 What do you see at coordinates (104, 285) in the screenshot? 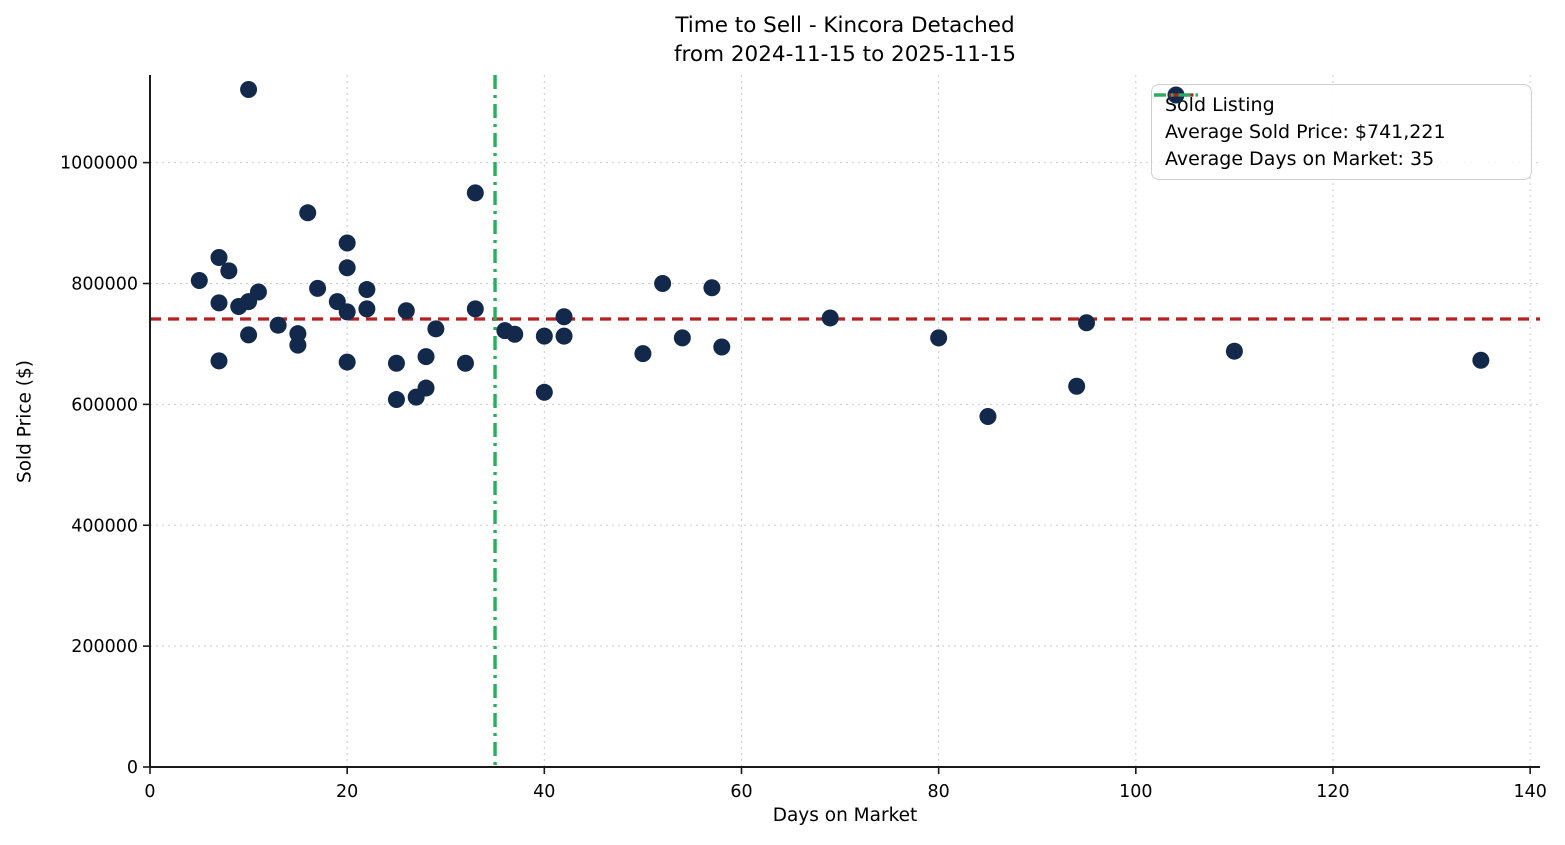
I see `y-tick-label: 800000` at bounding box center [104, 285].